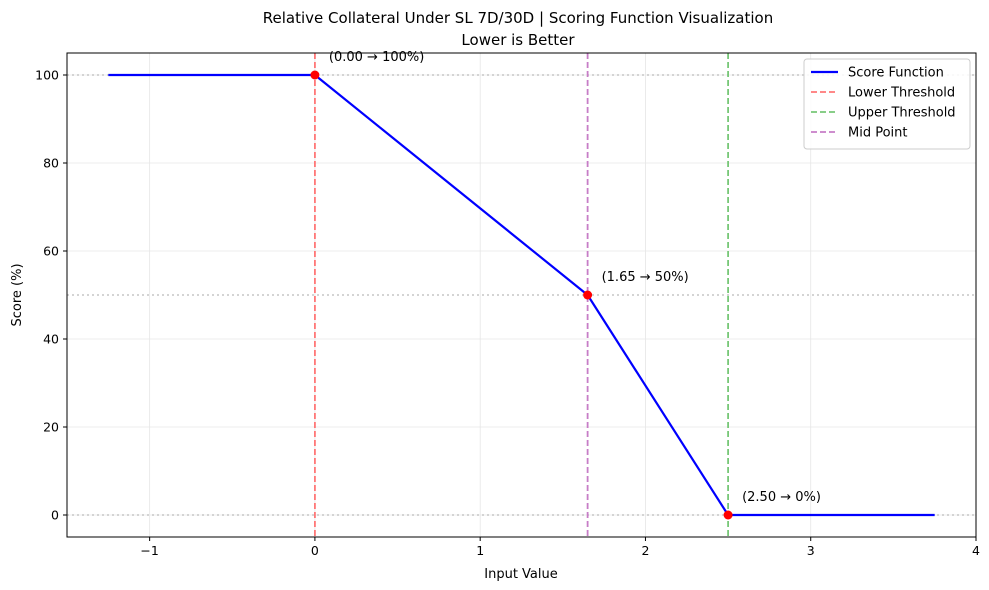  What do you see at coordinates (51, 251) in the screenshot?
I see `y-tick-label: 60` at bounding box center [51, 251].